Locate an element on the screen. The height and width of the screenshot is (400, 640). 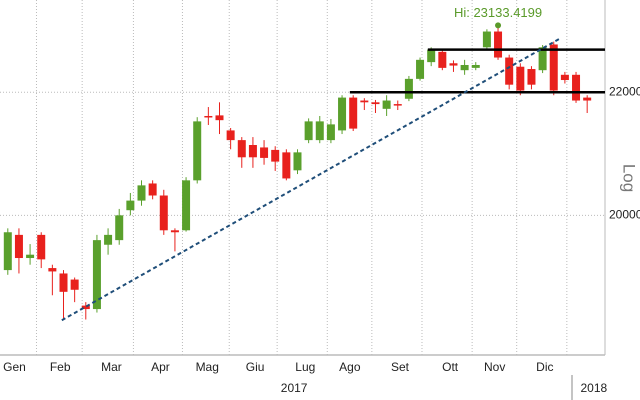
x-tick-label: Mag is located at coordinates (207, 367).